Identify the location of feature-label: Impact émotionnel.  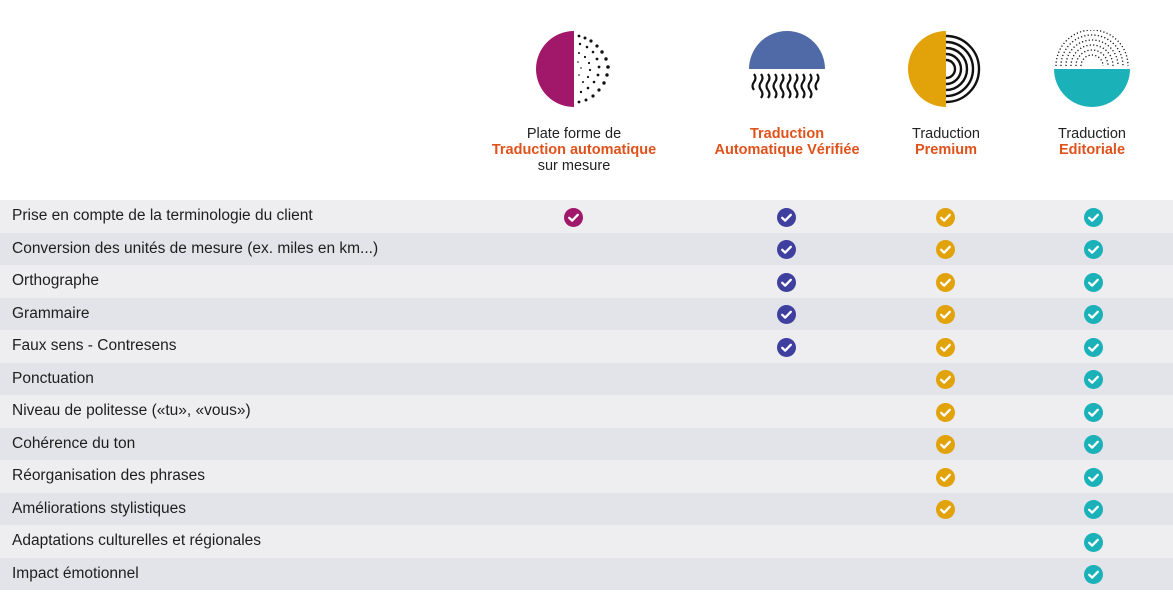
(75, 573).